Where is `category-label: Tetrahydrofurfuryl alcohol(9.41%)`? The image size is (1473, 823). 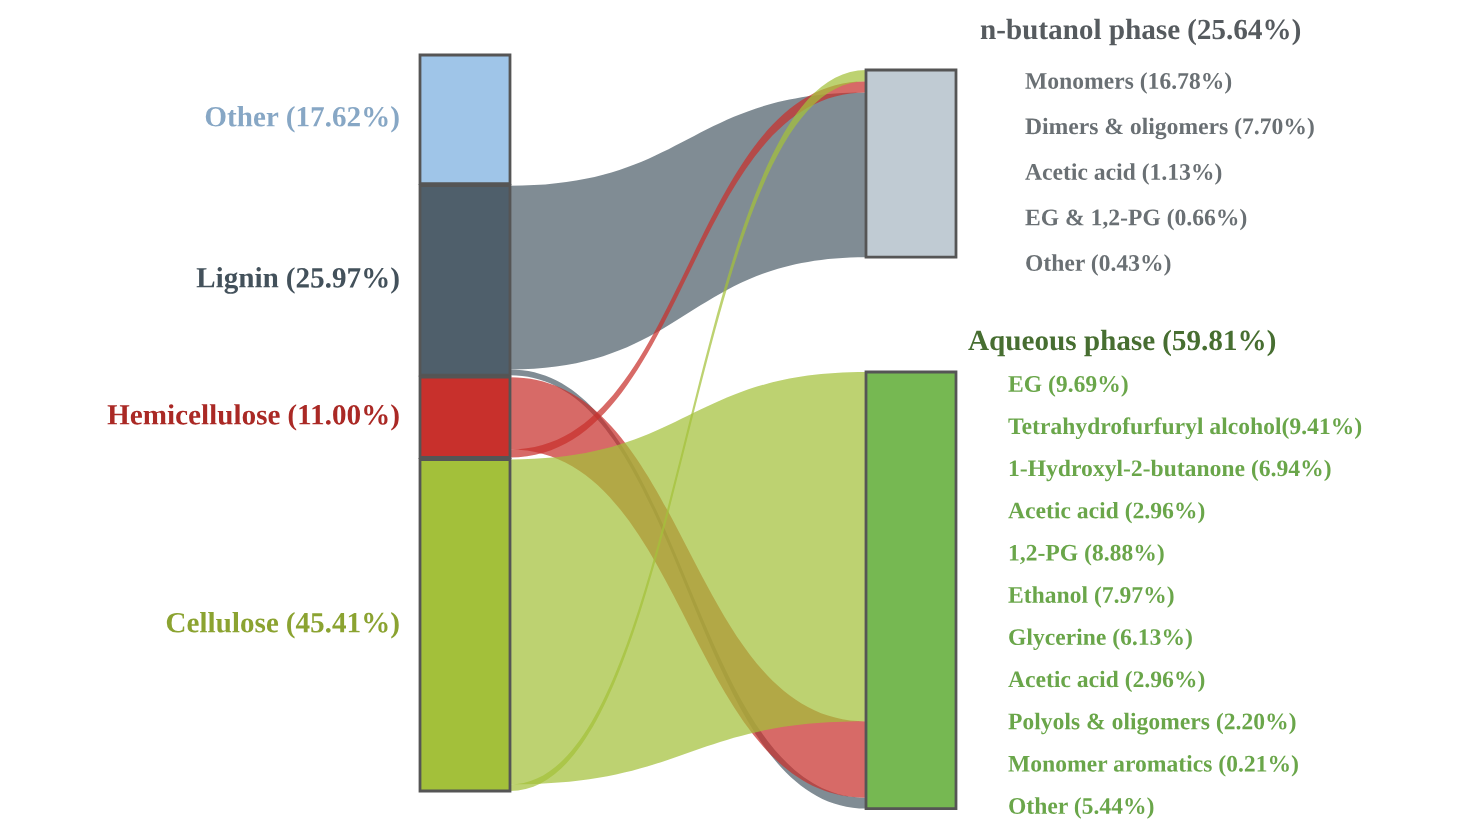
category-label: Tetrahydrofurfuryl alcohol(9.41%) is located at coordinates (1185, 428).